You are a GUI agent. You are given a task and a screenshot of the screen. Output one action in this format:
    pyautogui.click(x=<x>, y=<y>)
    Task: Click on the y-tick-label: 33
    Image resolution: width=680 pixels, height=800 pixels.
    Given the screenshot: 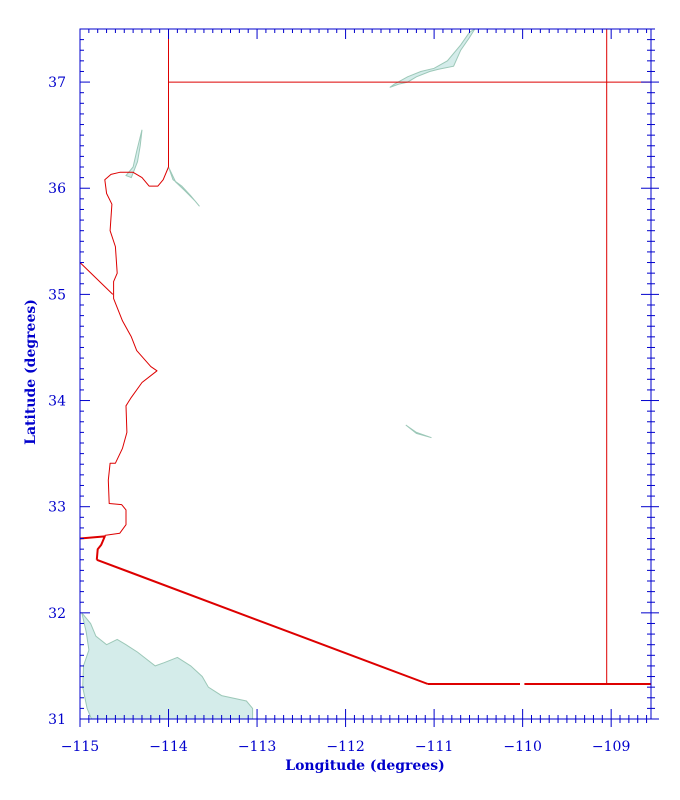 What is the action you would take?
    pyautogui.click(x=57, y=508)
    